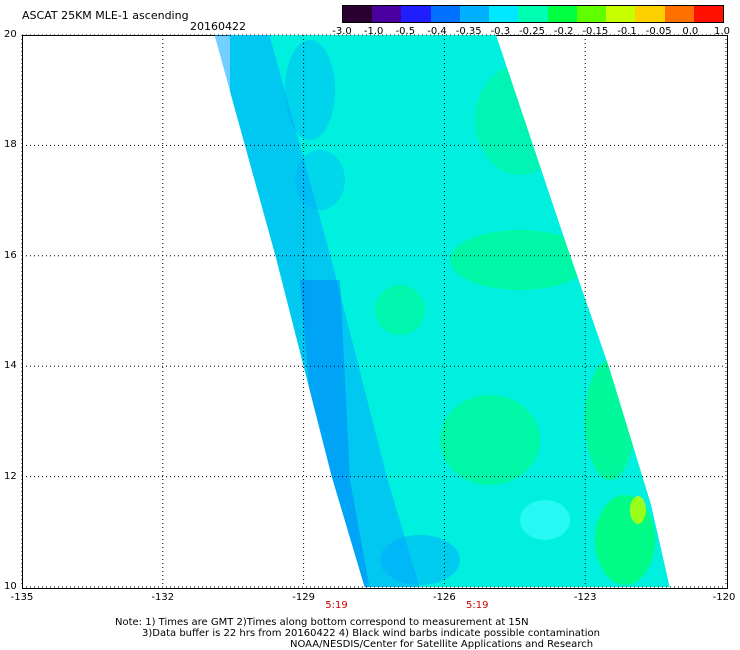 Image resolution: width=740 pixels, height=650 pixels. Describe the element at coordinates (22, 597) in the screenshot. I see `lon-label: -135` at that location.